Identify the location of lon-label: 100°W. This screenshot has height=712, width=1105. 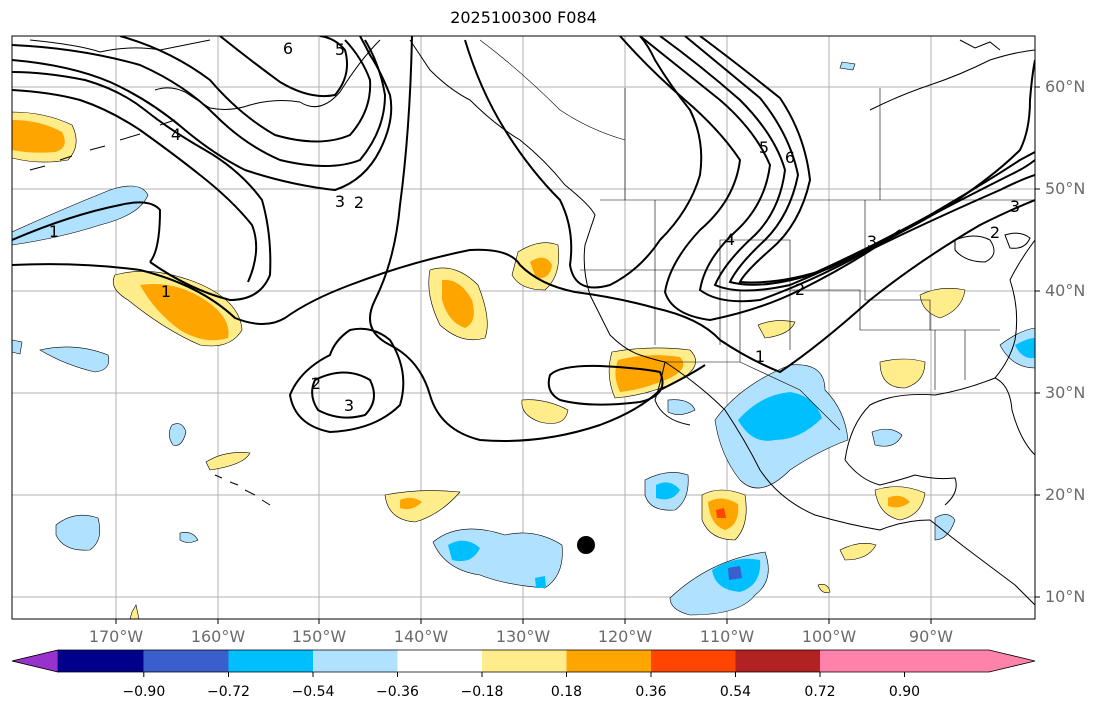
(829, 636).